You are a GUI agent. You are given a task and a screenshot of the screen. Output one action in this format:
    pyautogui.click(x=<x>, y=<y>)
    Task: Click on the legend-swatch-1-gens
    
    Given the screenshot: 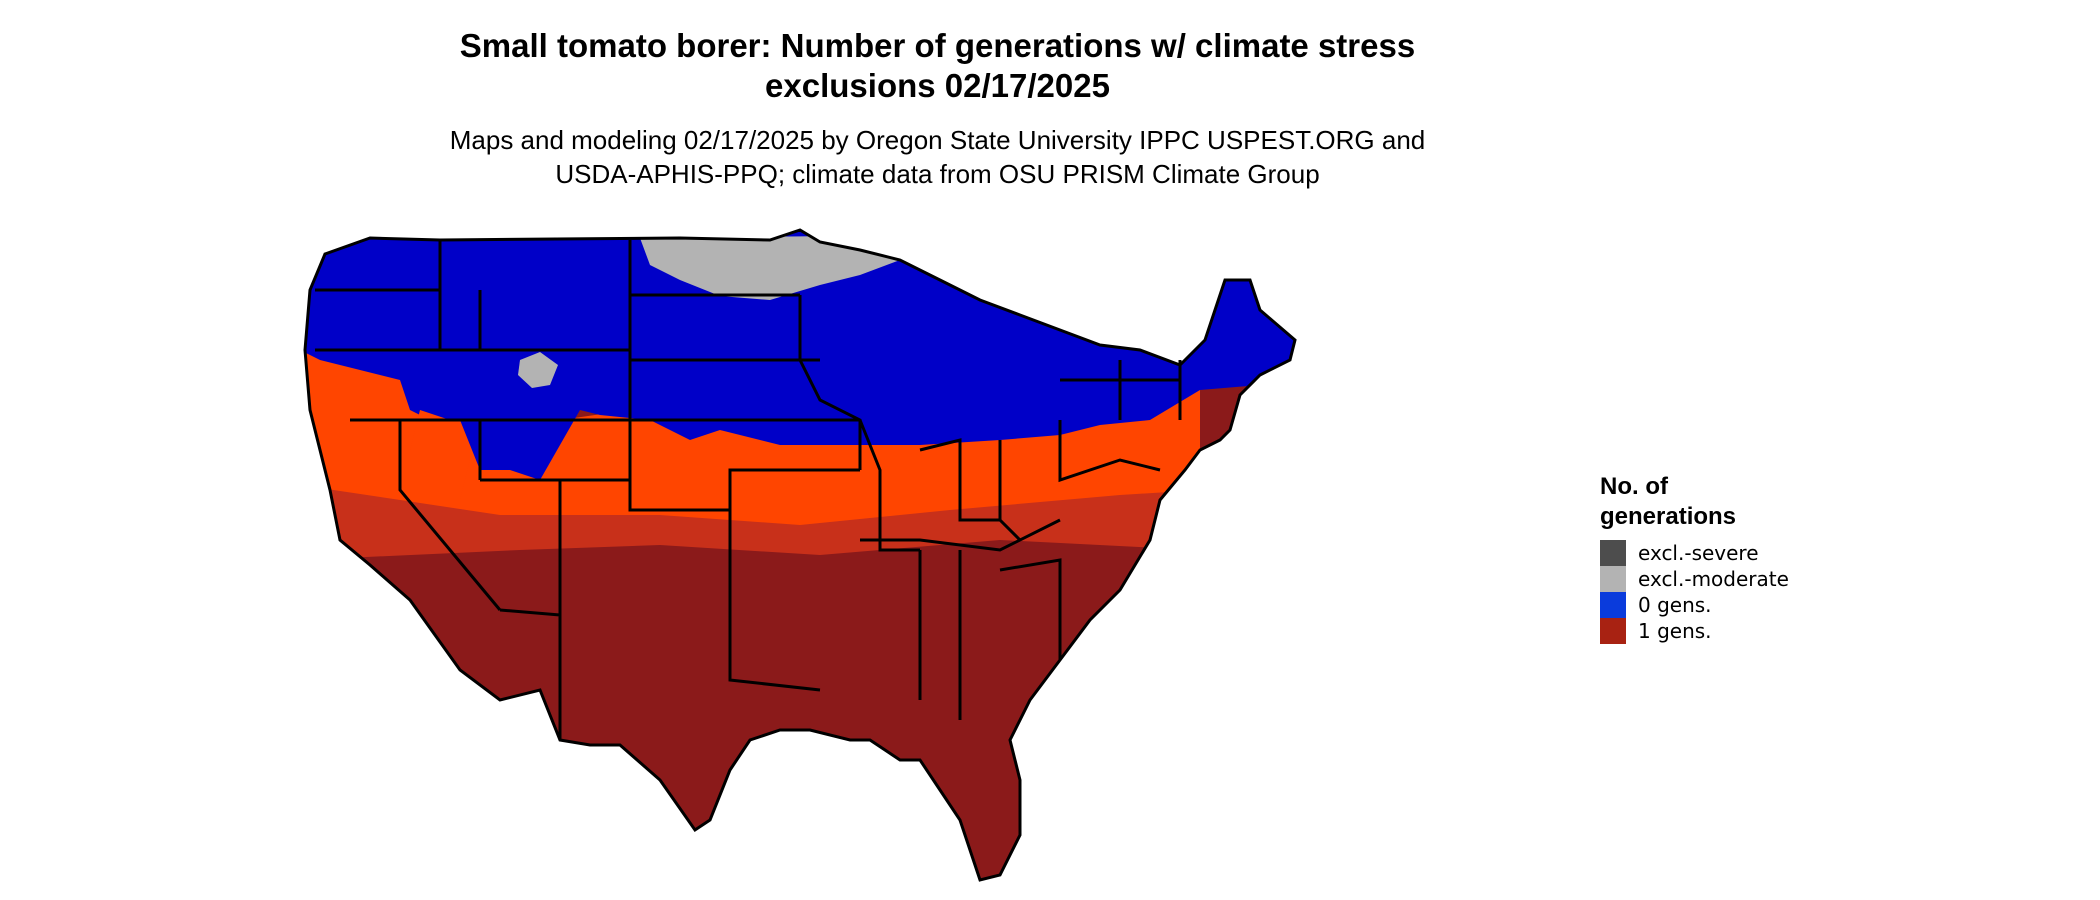 What is the action you would take?
    pyautogui.click(x=1613, y=631)
    